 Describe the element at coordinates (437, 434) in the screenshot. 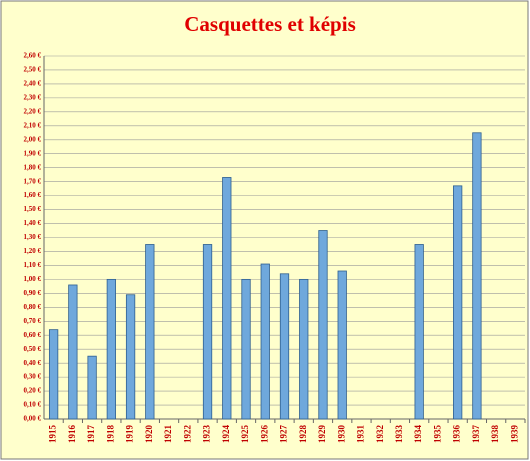

I see `x-tick-label: 1935` at that location.